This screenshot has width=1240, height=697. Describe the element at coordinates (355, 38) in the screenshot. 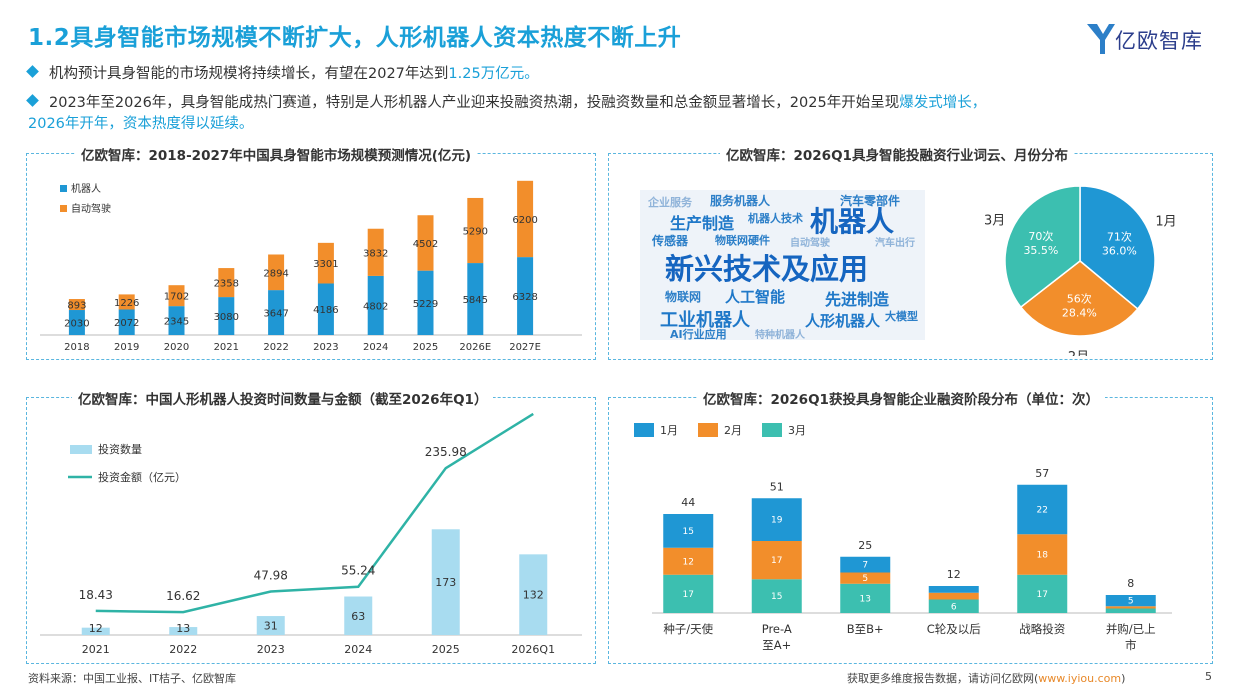

I see `page-title: 1.2具身智能市场规模不断扩大，人形机器人资本热度不断上升` at that location.